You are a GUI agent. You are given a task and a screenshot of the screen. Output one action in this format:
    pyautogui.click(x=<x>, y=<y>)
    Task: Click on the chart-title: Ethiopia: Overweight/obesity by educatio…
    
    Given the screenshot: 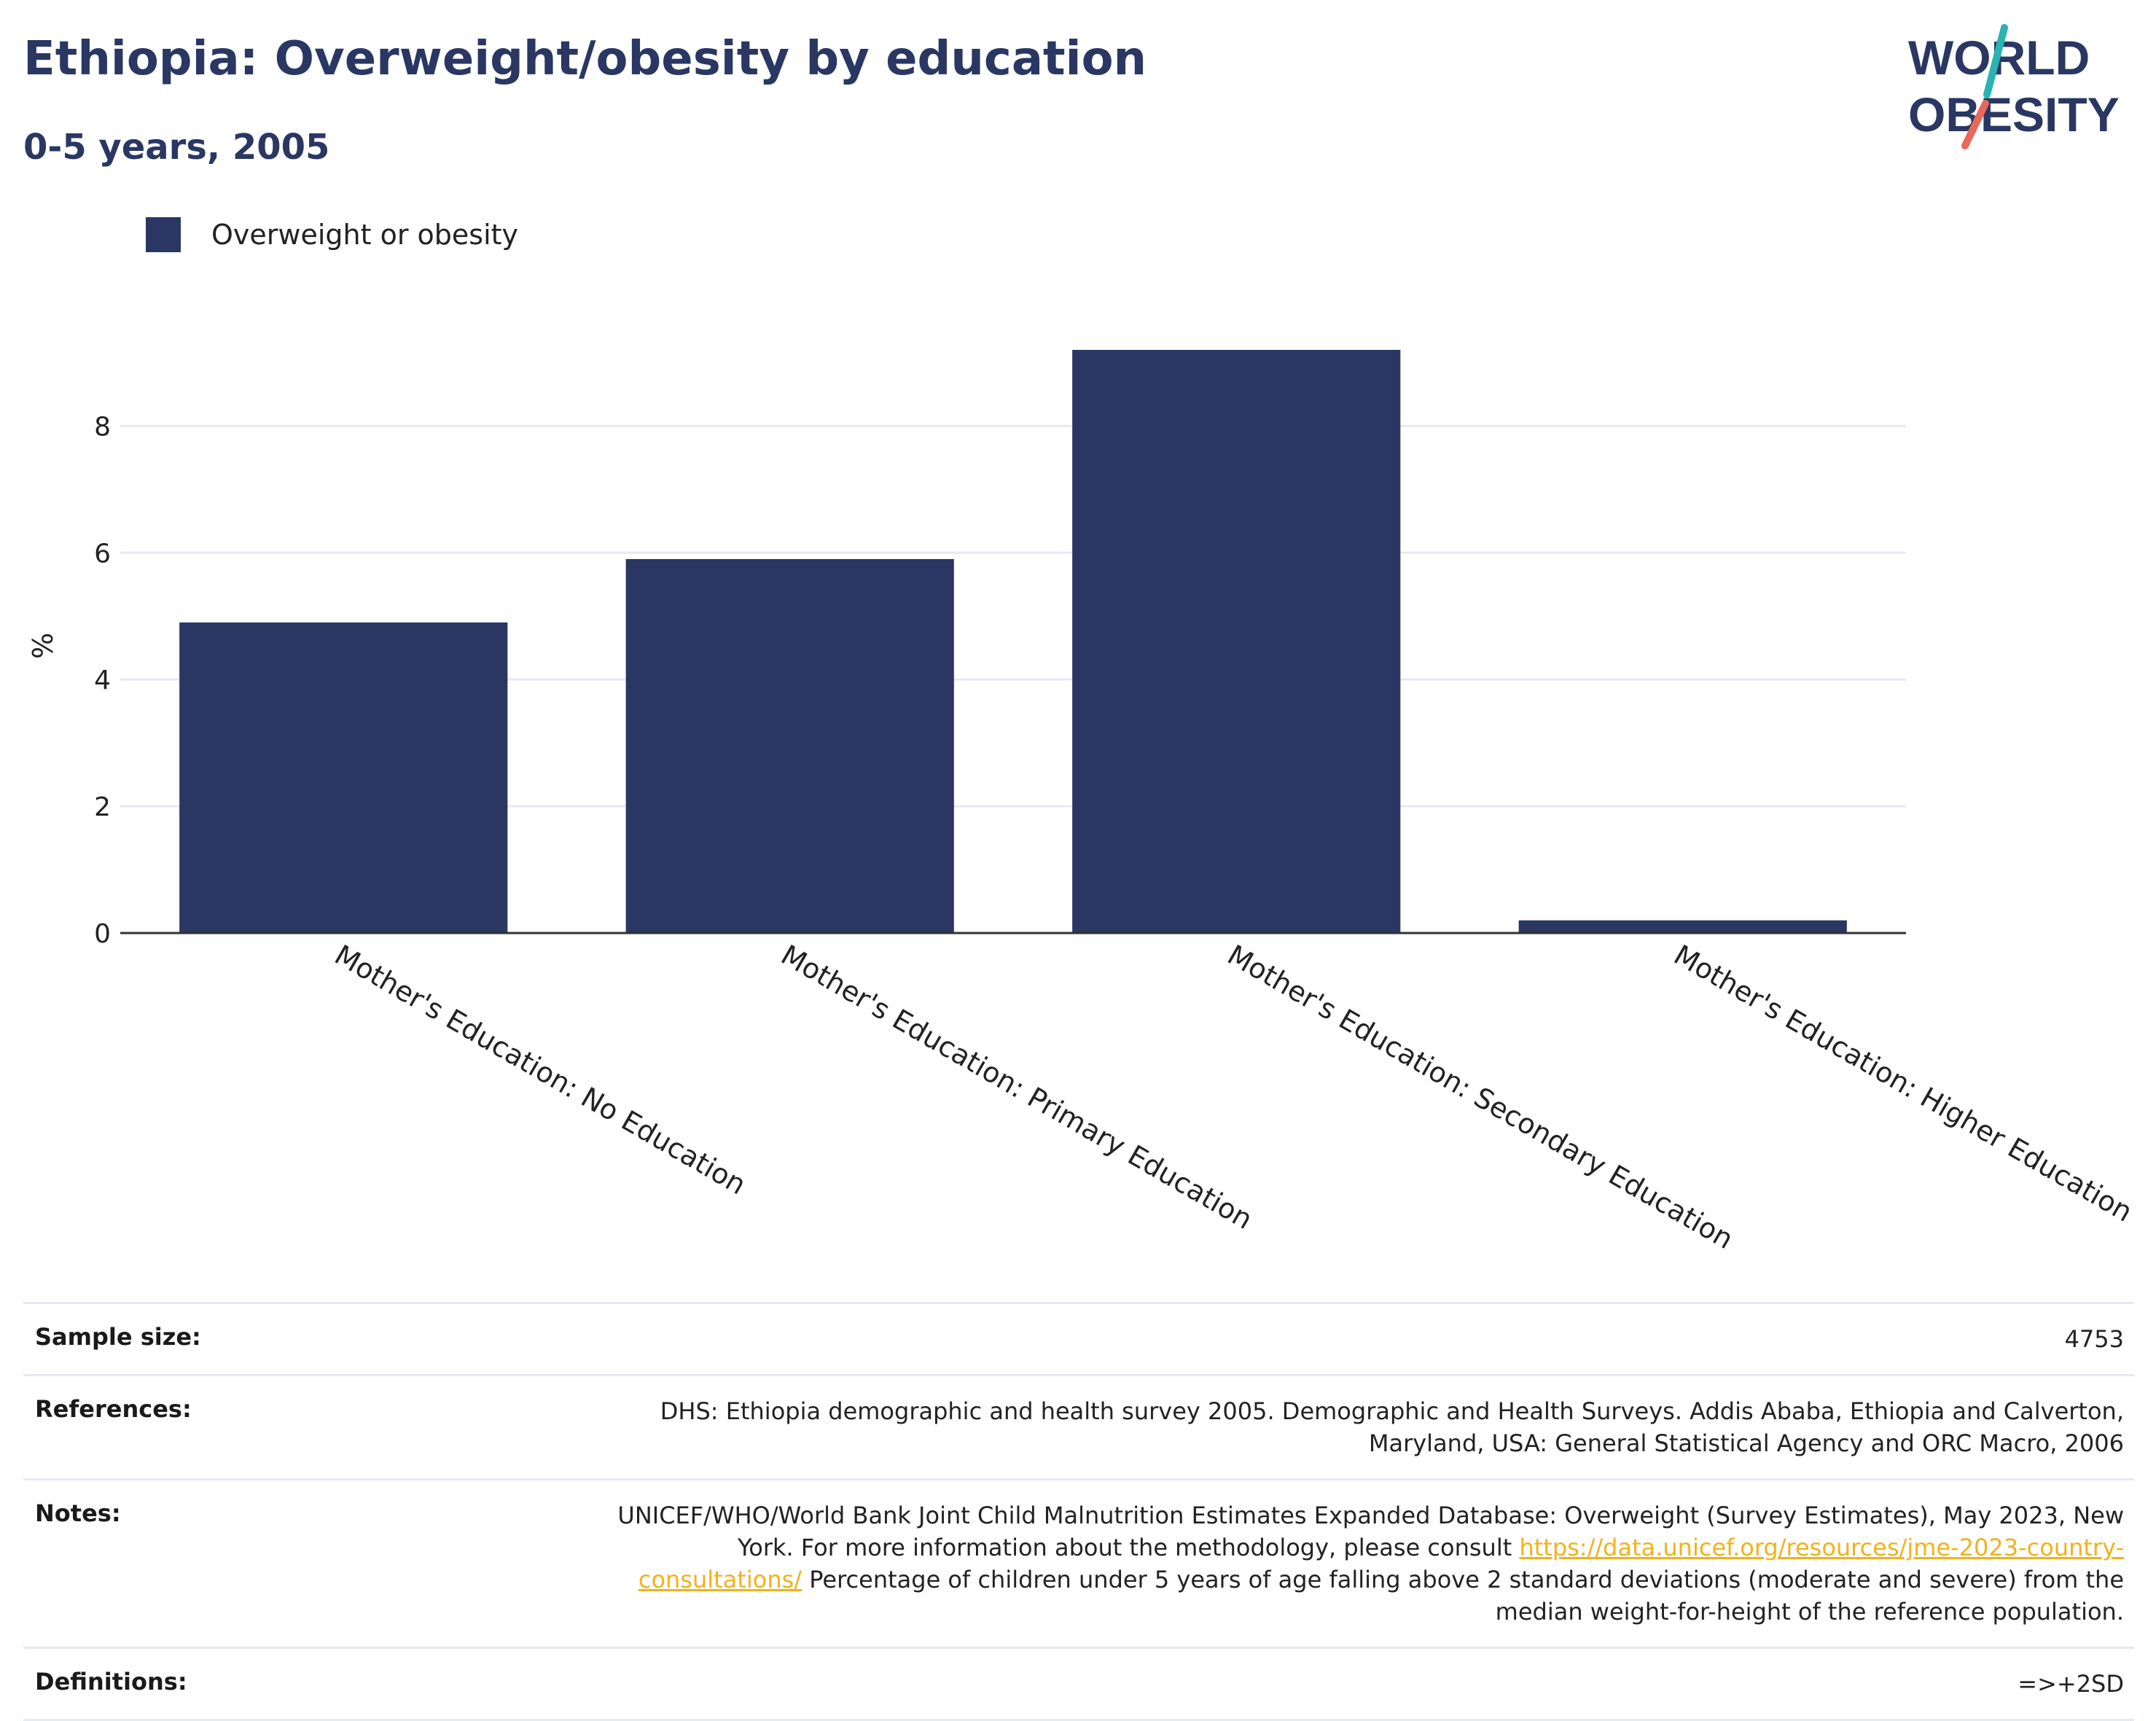 What is the action you would take?
    pyautogui.click(x=585, y=59)
    